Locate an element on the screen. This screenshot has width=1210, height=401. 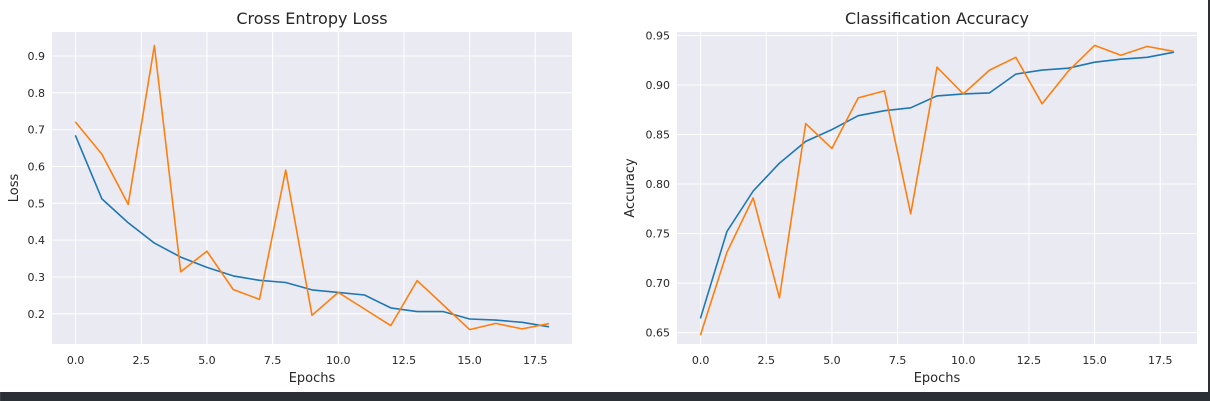
y-tick-label: 0.6 is located at coordinates (37, 166).